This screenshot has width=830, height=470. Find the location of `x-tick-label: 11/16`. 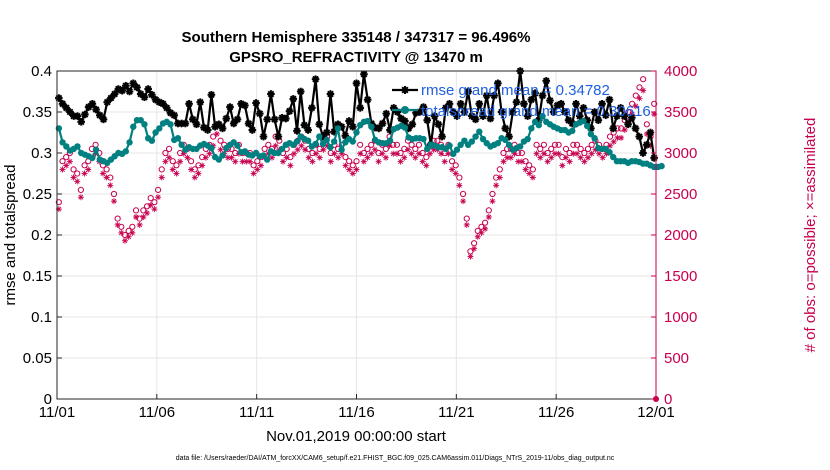

x-tick-label: 11/16 is located at coordinates (356, 412).